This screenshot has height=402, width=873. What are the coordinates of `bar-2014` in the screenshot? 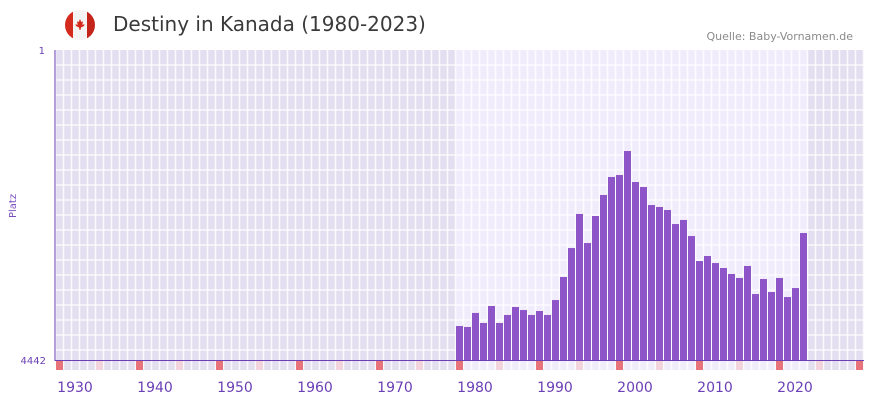 It's located at (747, 312).